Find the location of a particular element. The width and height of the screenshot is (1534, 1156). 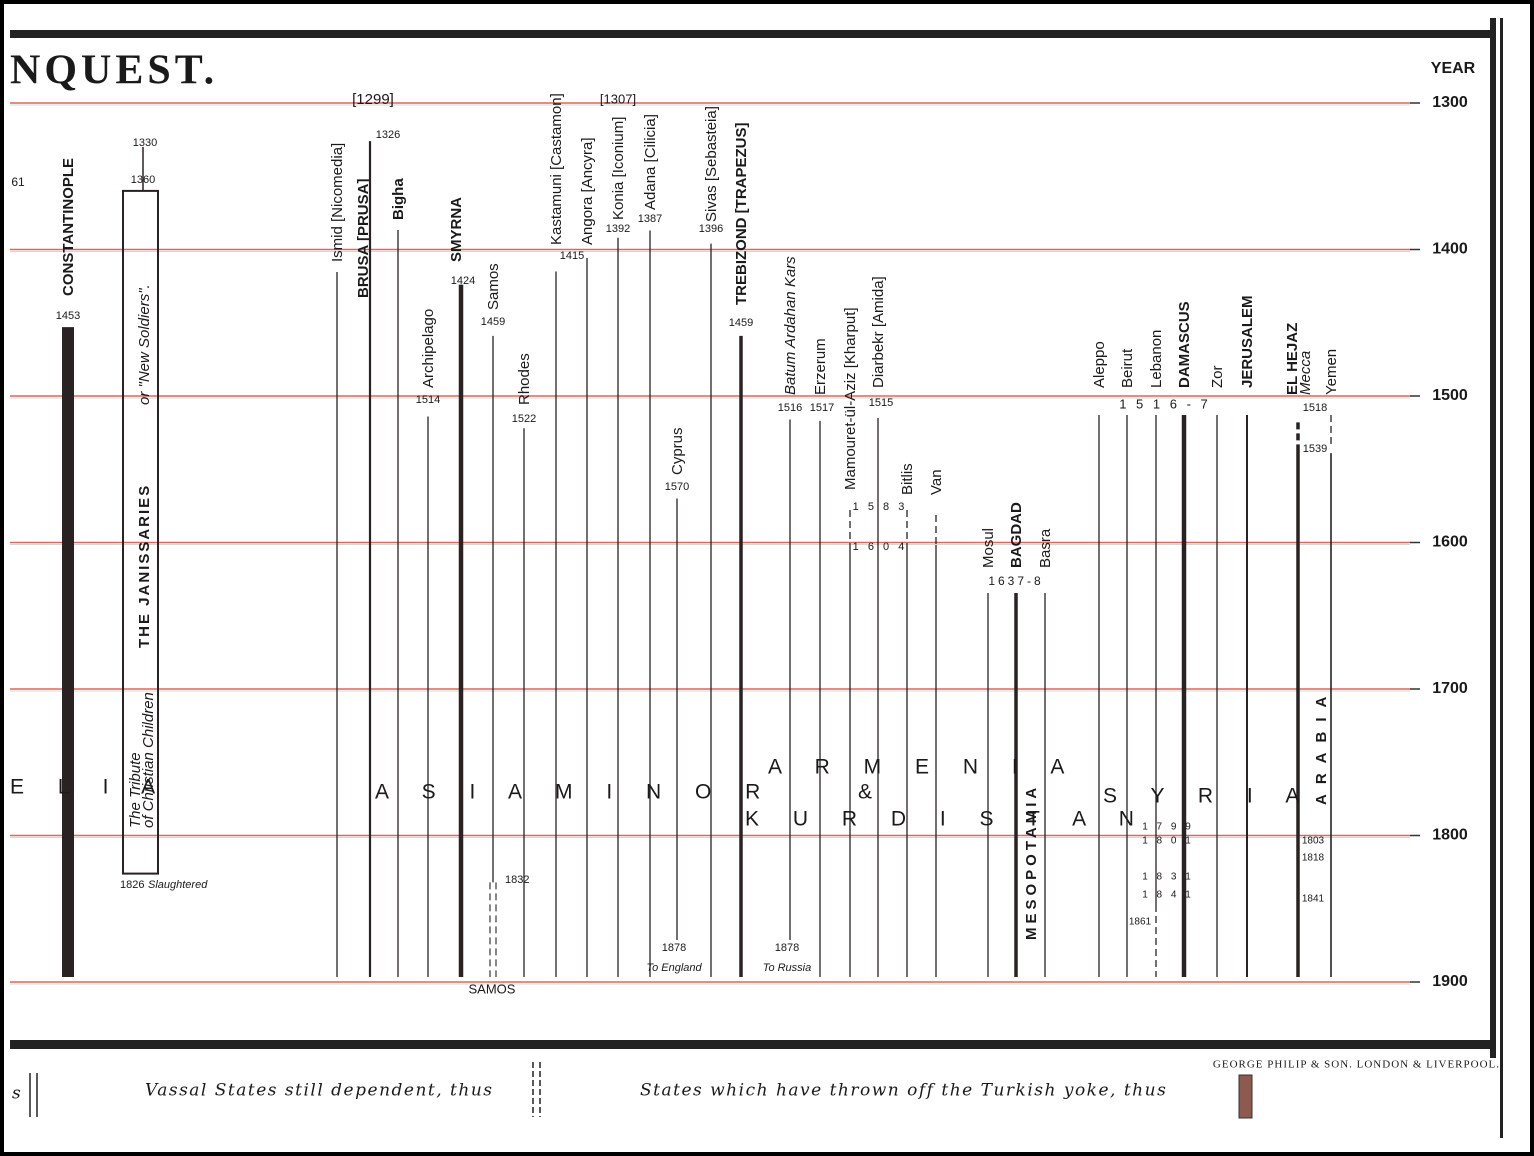

janissary-box is located at coordinates (140, 532).